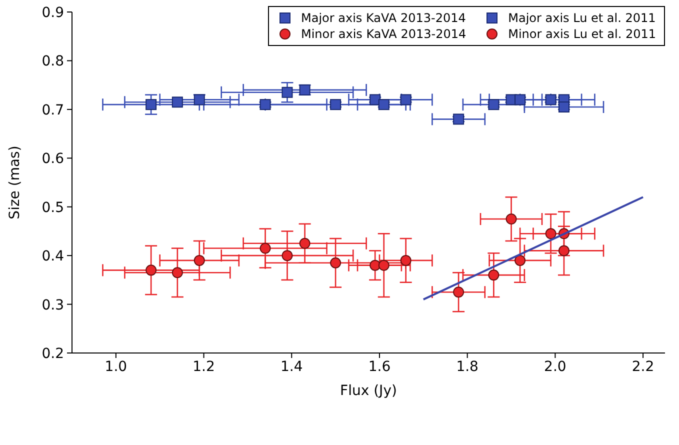 The image size is (679, 445). What do you see at coordinates (467, 366) in the screenshot?
I see `x-tick-label: 1.8` at bounding box center [467, 366].